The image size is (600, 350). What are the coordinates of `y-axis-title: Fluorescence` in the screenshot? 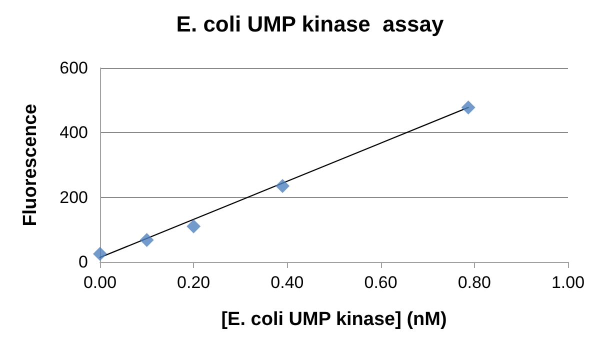 It's located at (30, 165).